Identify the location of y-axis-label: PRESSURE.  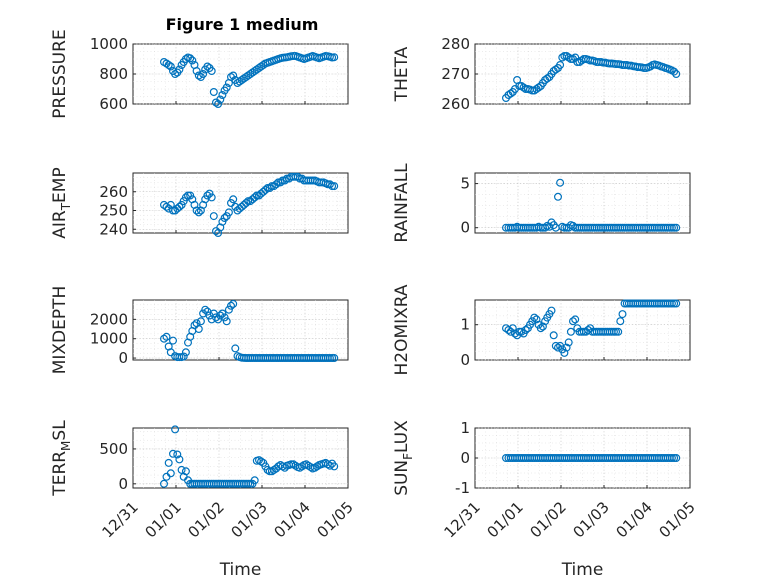
(60, 73).